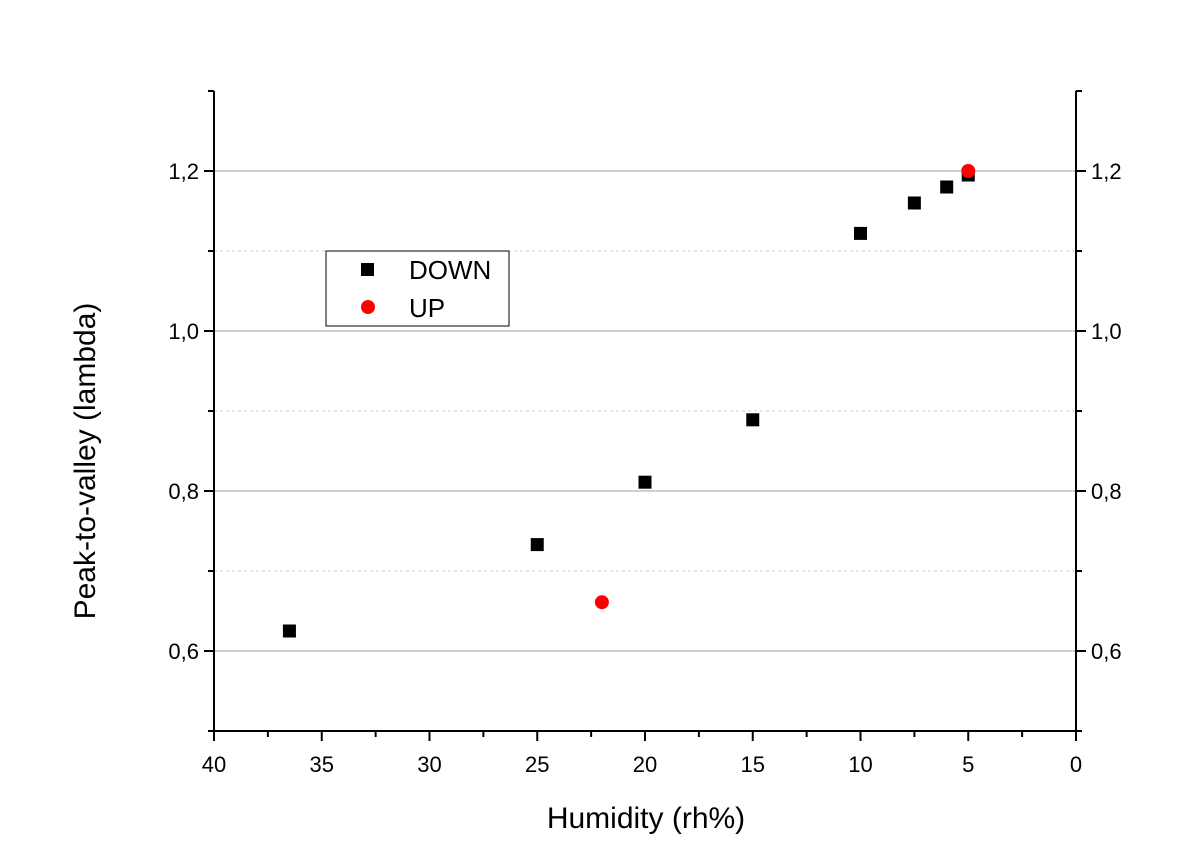  Describe the element at coordinates (85, 461) in the screenshot. I see `y-axis-title: Peak-to-valley (lambda)` at that location.